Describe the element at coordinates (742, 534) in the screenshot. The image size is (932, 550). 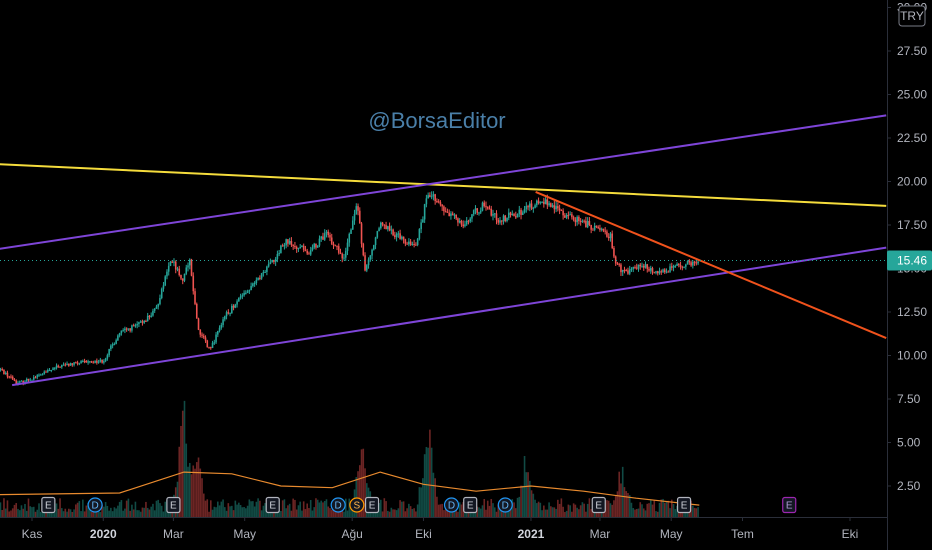
I see `time-tick-label: Tem` at that location.